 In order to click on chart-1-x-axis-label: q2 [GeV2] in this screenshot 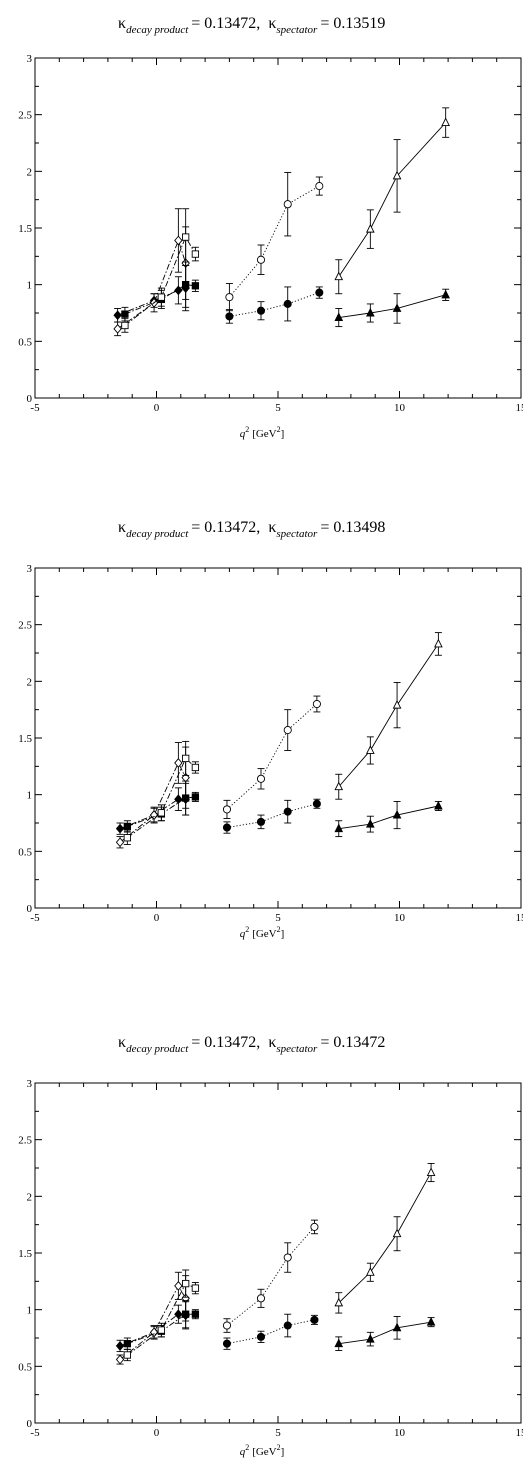, I will do `click(262, 432)`.